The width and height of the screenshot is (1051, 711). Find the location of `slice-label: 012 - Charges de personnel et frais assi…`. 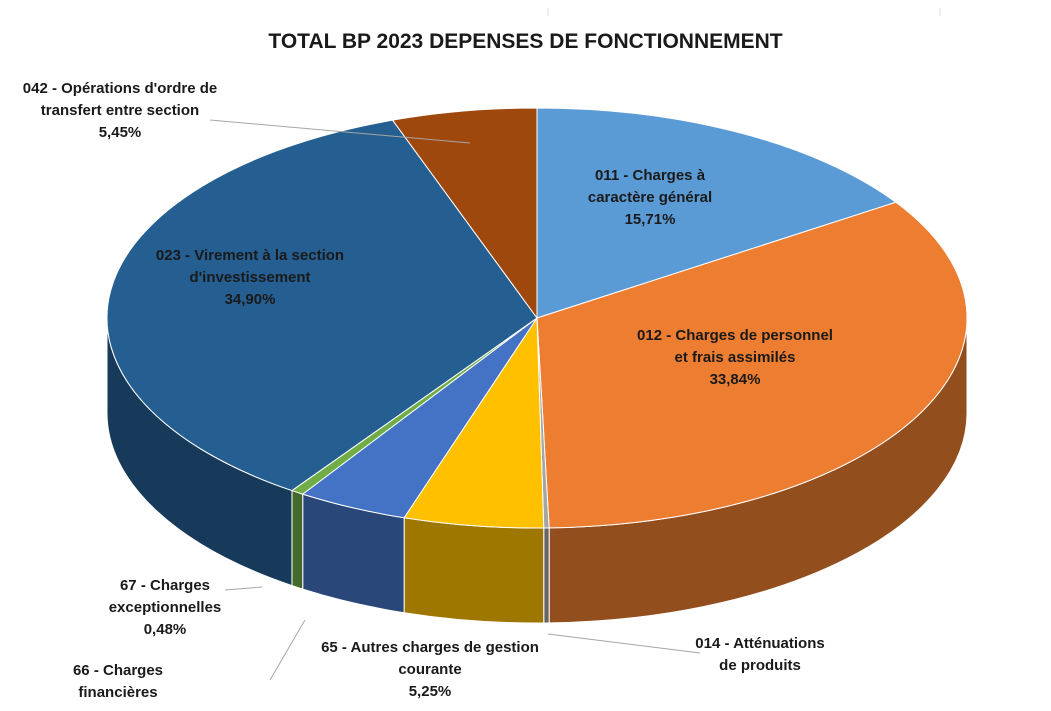

slice-label: 012 - Charges de personnel et frais assi… is located at coordinates (735, 358).